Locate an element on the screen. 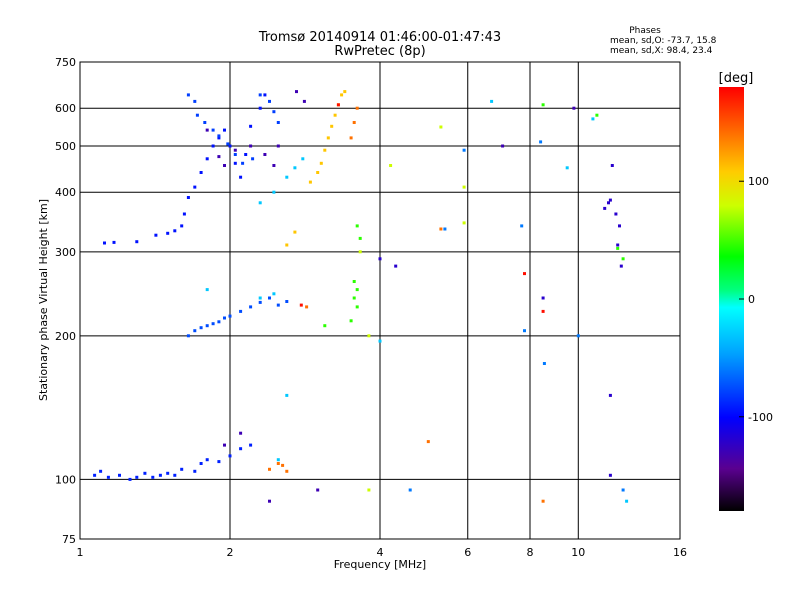 Image resolution: width=800 pixels, height=600 pixels. phases-x-stats: mean, sd,X: 98.4, 23.4 is located at coordinates (661, 51).